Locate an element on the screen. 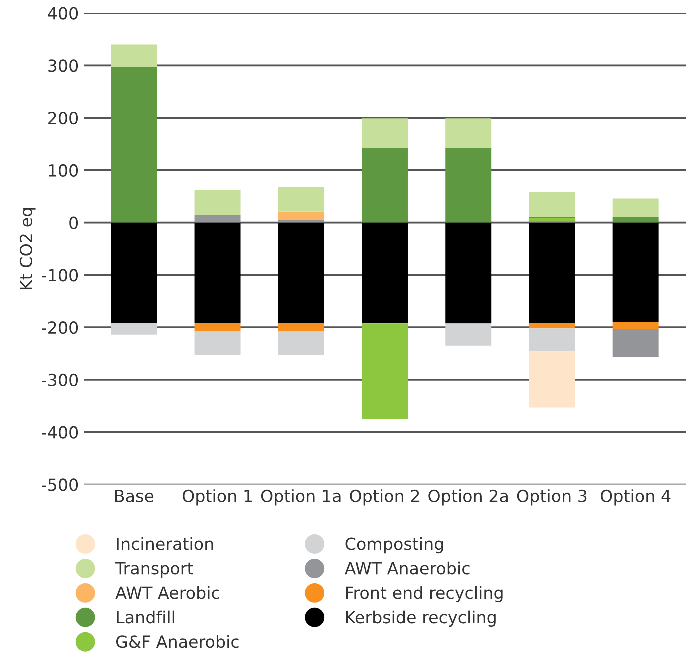 The width and height of the screenshot is (700, 664). y-tick-label: 400 is located at coordinates (63, 13).